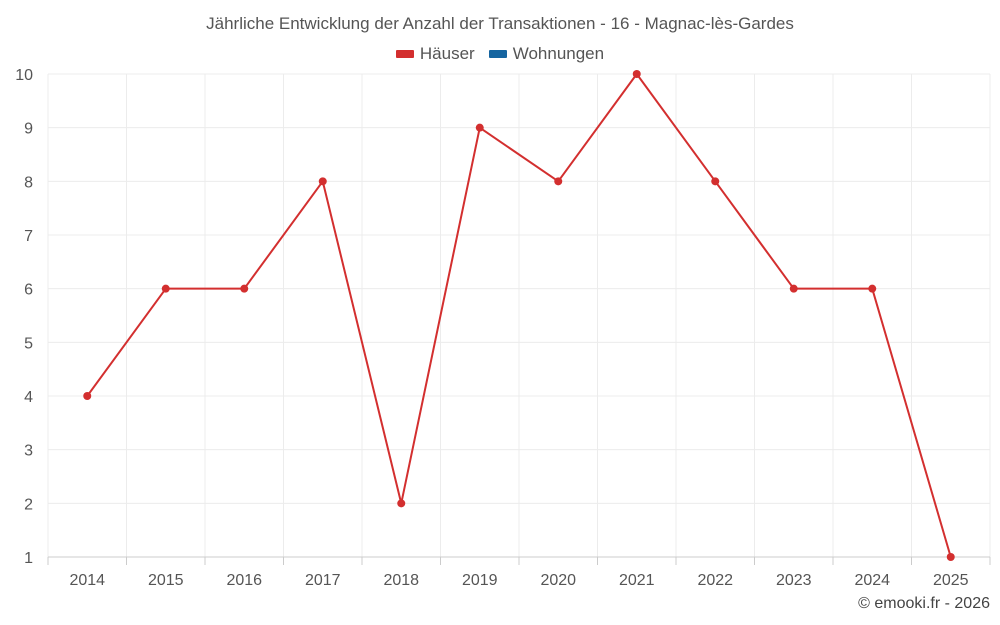 The width and height of the screenshot is (1000, 625). What do you see at coordinates (480, 580) in the screenshot?
I see `x-tick-label: 2019` at bounding box center [480, 580].